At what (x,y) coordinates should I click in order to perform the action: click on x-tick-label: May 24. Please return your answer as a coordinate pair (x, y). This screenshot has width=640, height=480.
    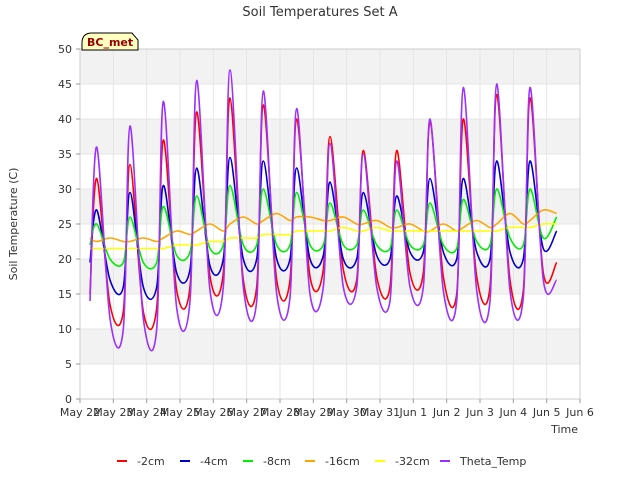
    Looking at the image, I should click on (147, 412).